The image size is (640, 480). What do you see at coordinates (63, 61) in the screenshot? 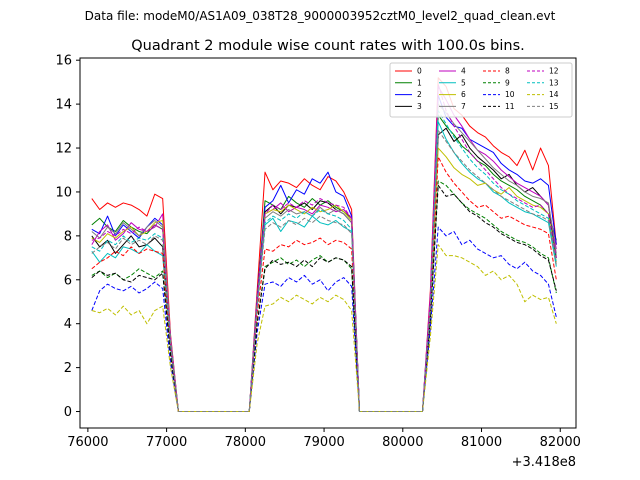
I see `y-tick-label: 16` at bounding box center [63, 61].